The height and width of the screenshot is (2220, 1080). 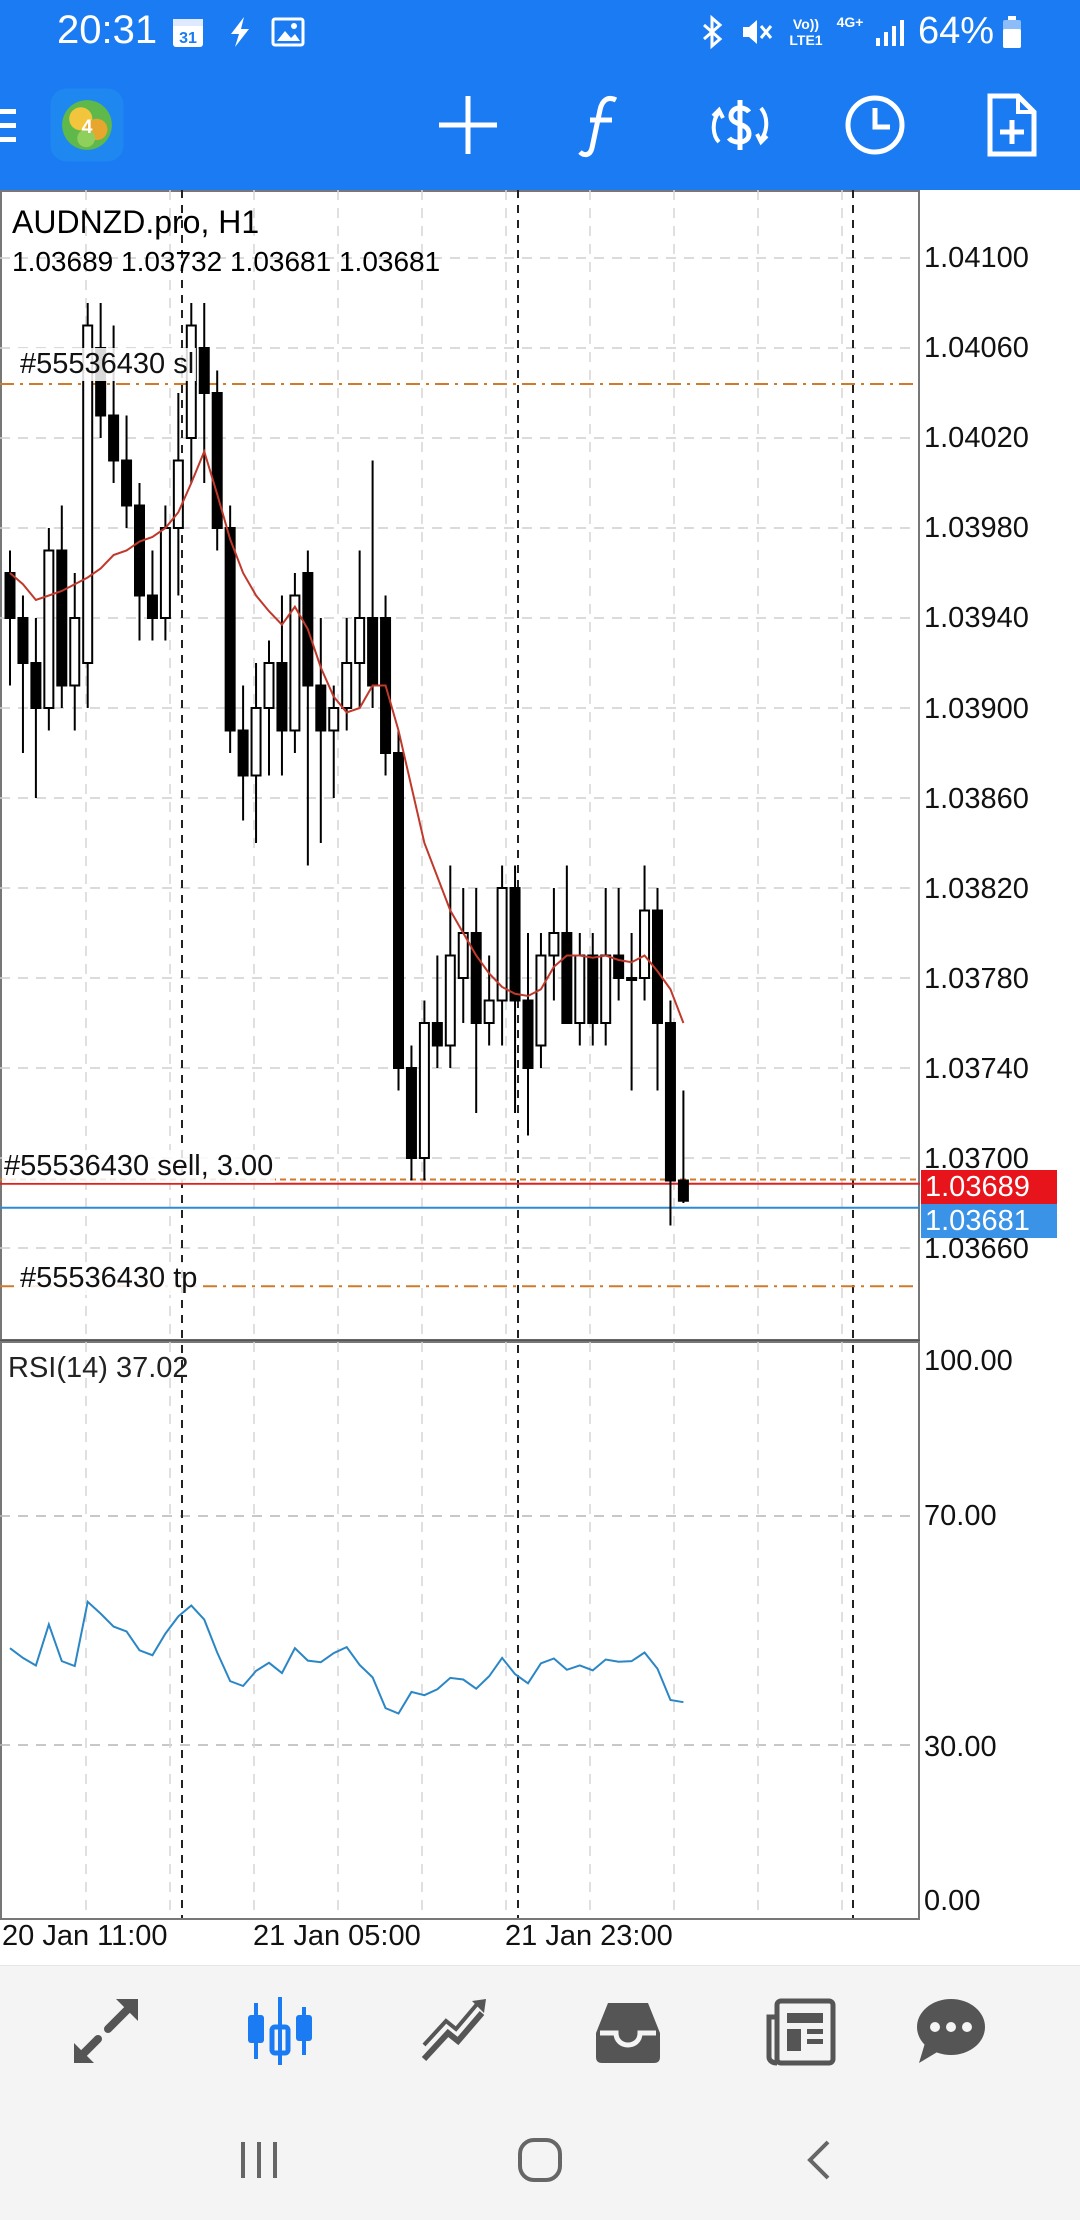 What do you see at coordinates (226, 261) in the screenshot?
I see `ohlc-values: 1.03689 1.03732 1.03681 1.03681` at bounding box center [226, 261].